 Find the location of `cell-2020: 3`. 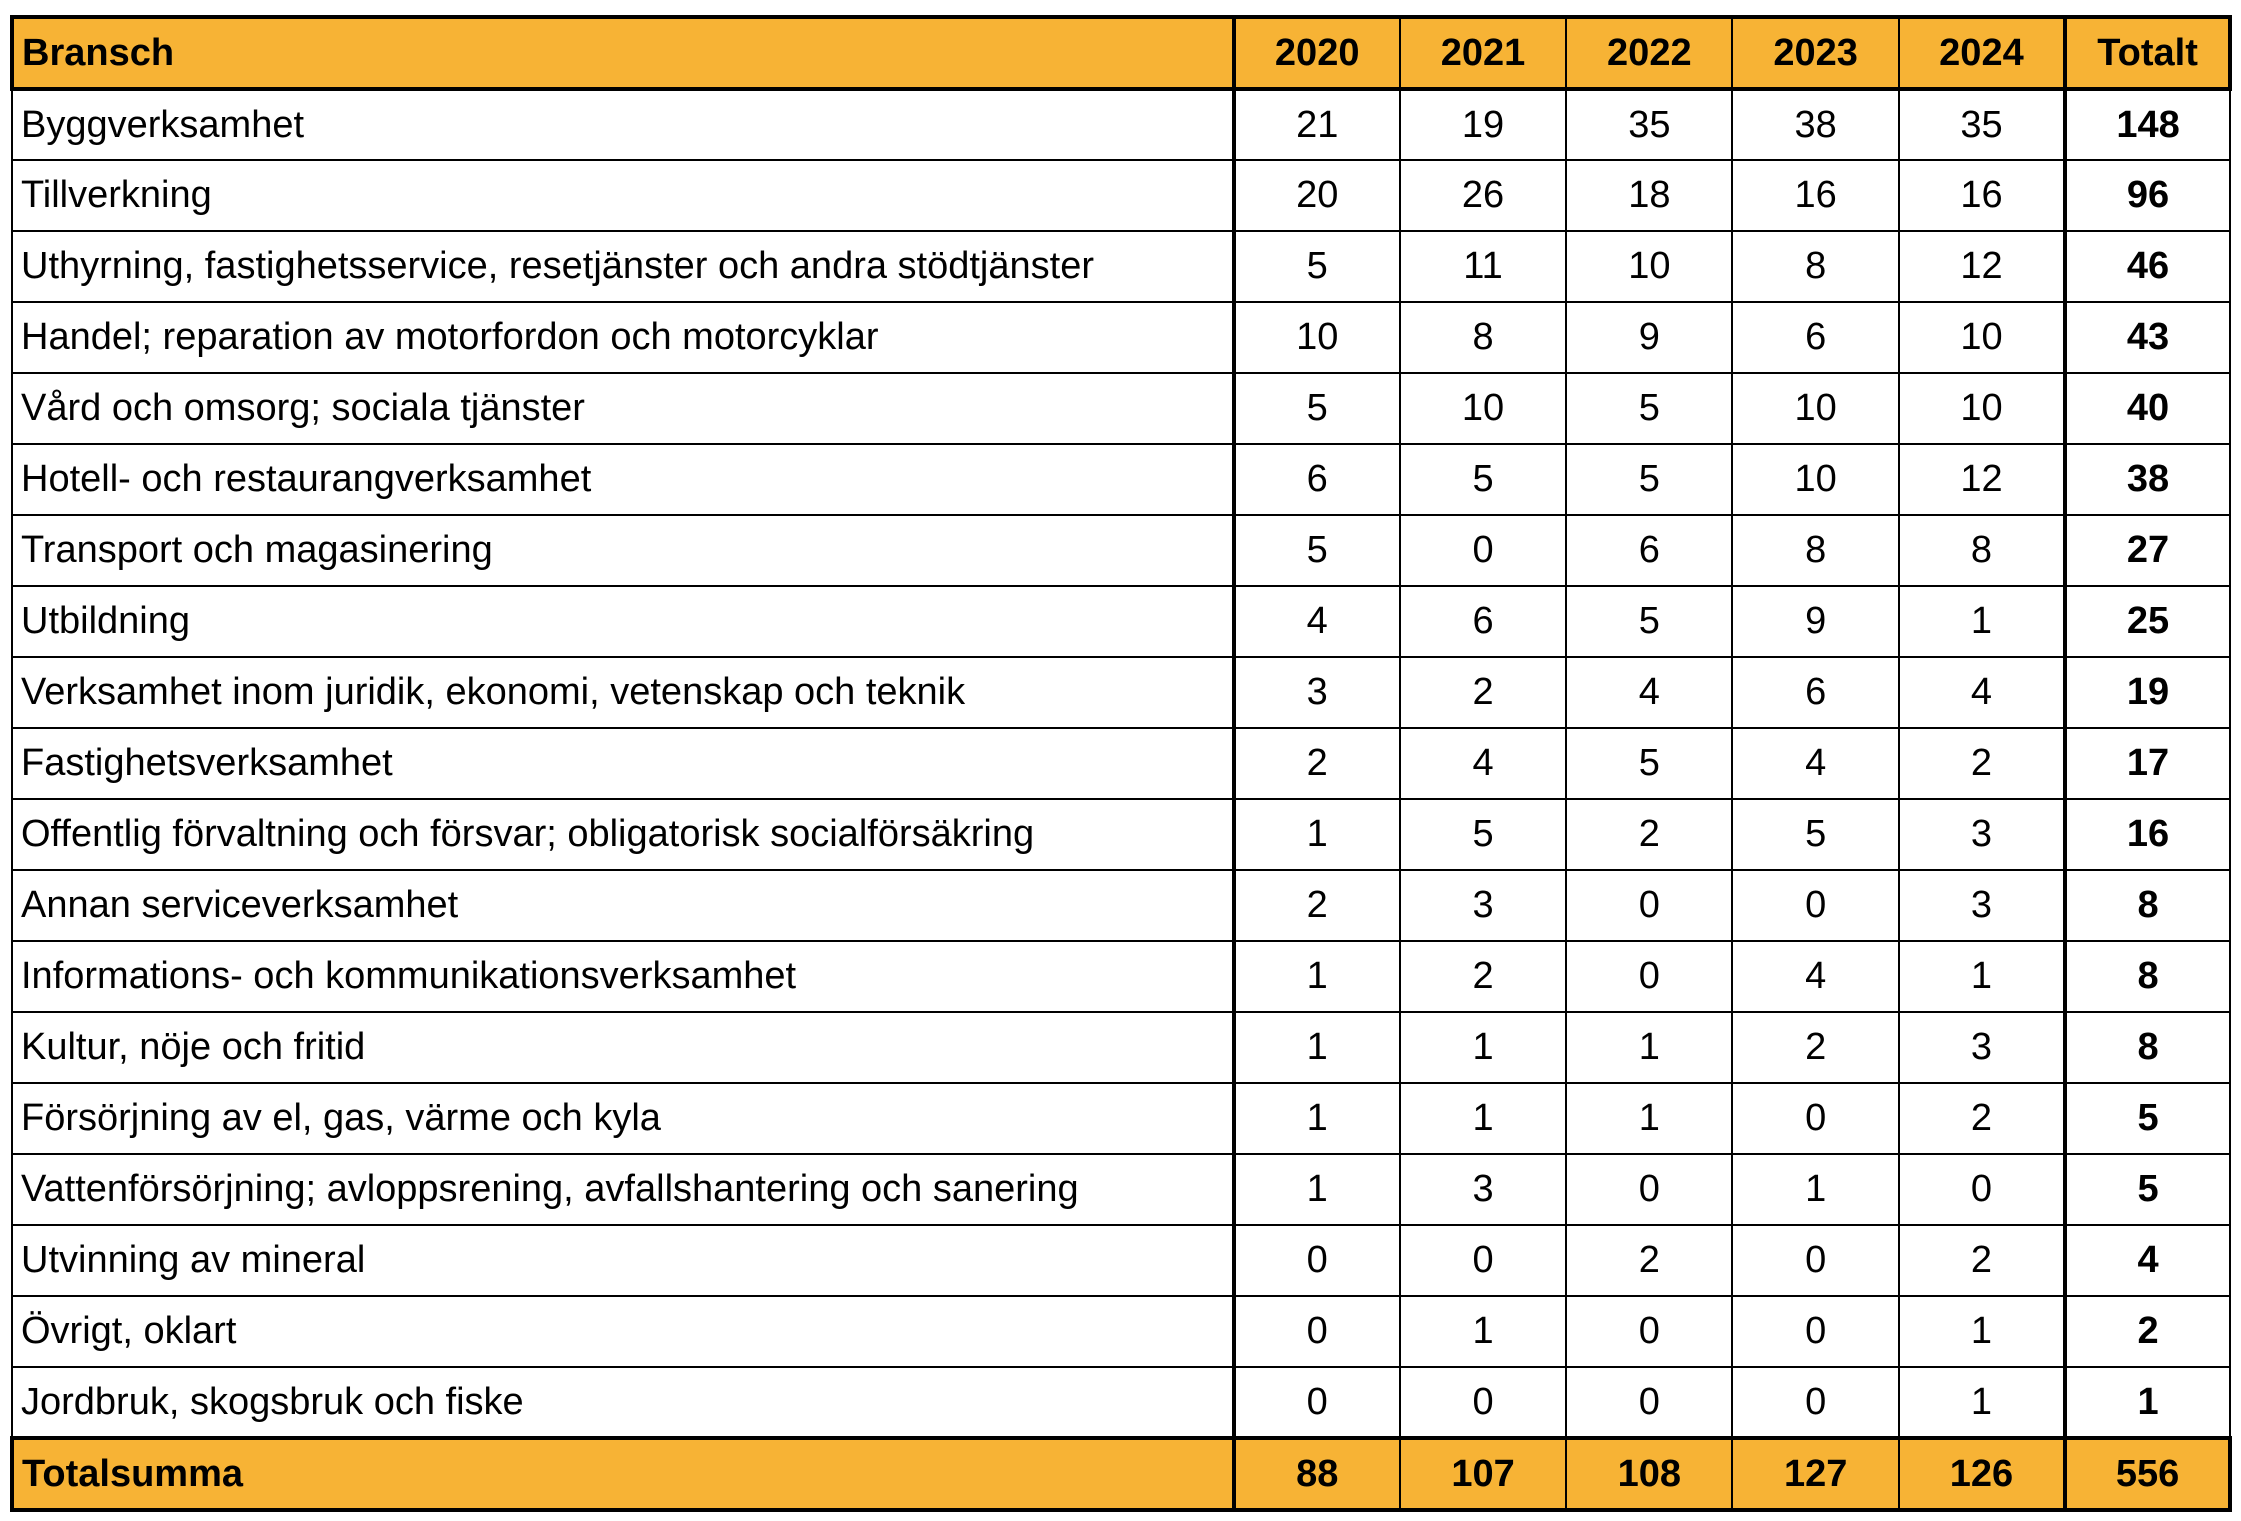

cell-2020: 3 is located at coordinates (1316, 692).